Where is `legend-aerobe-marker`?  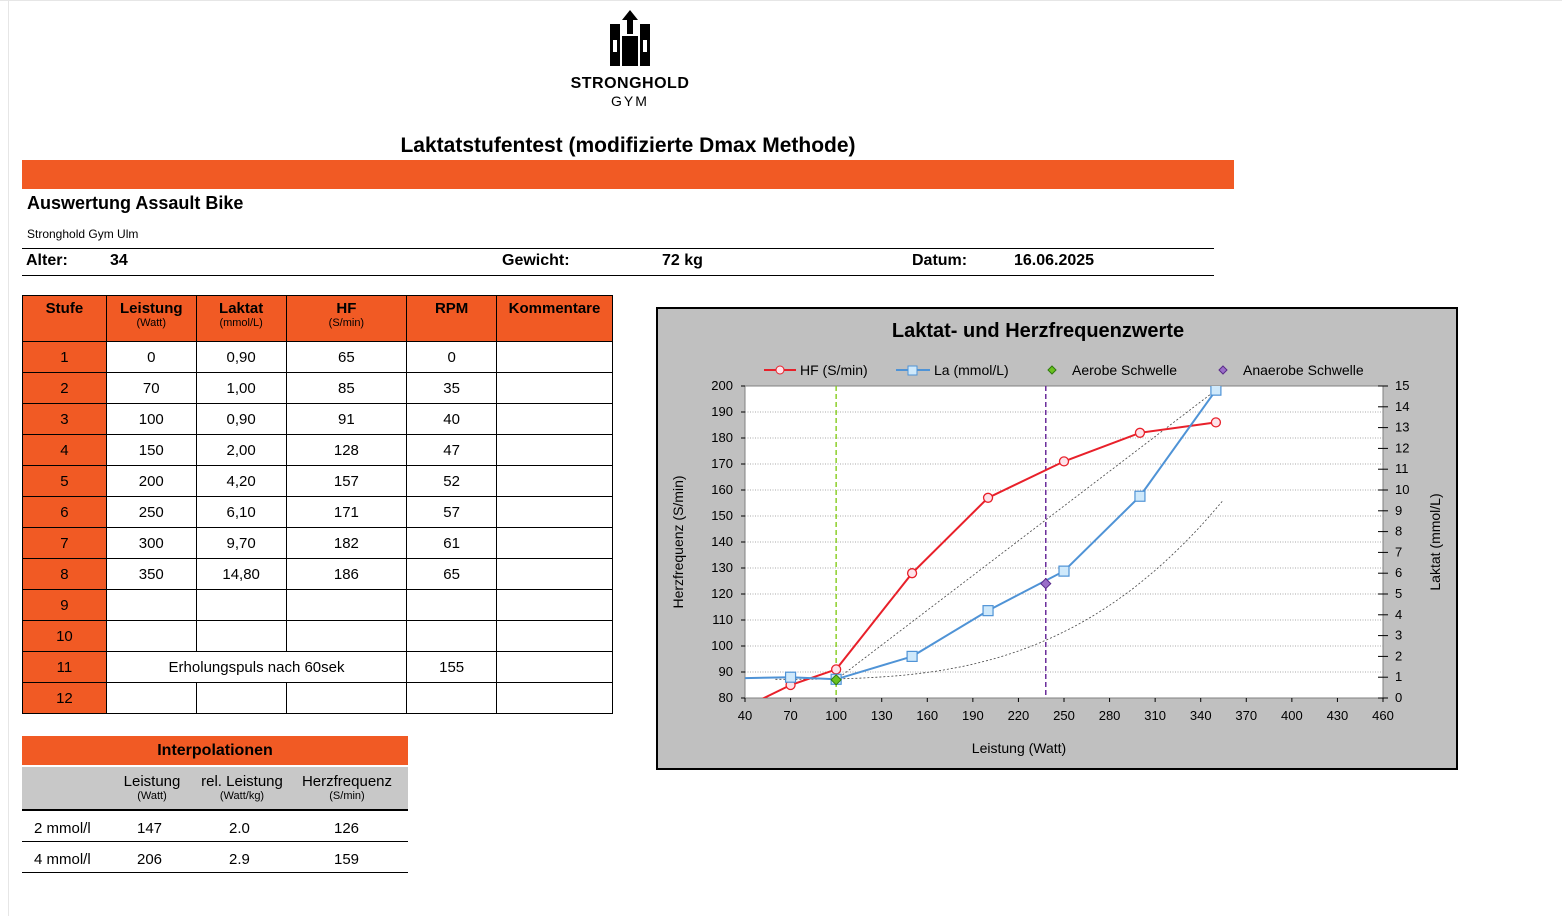 legend-aerobe-marker is located at coordinates (1052, 370).